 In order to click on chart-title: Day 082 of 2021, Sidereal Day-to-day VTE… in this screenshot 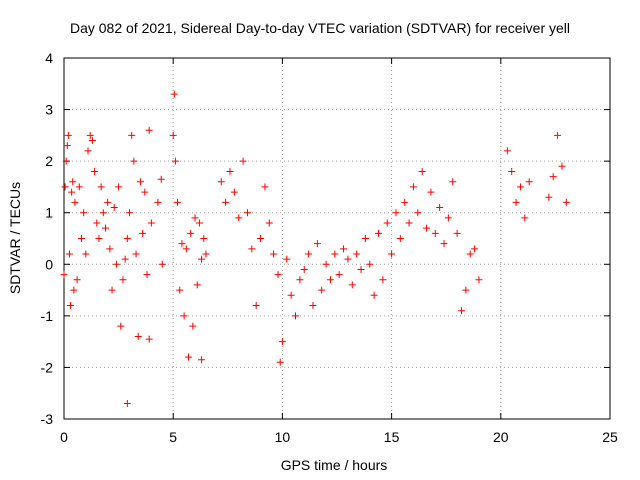, I will do `click(320, 28)`.